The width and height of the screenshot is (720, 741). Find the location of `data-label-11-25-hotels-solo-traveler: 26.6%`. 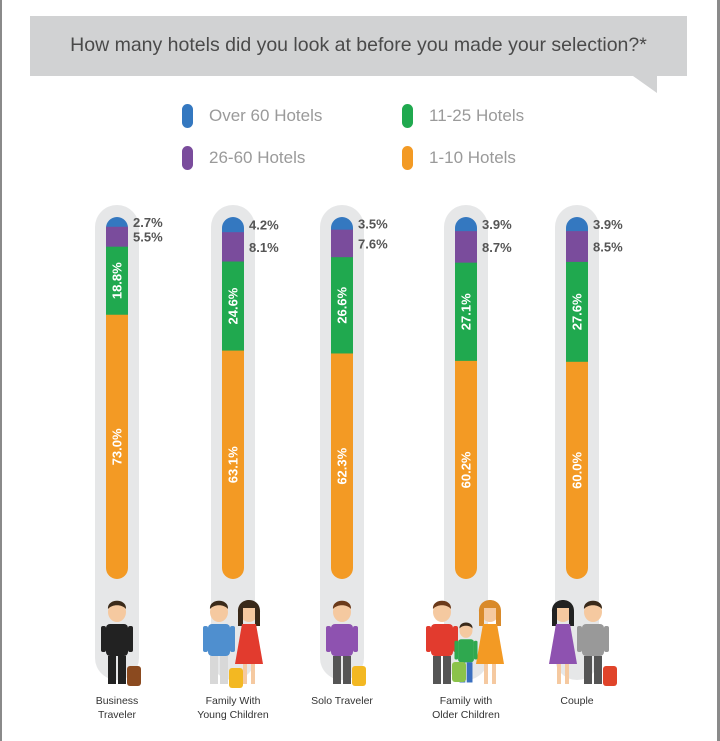

data-label-11-25-hotels-solo-traveler: 26.6% is located at coordinates (342, 304).